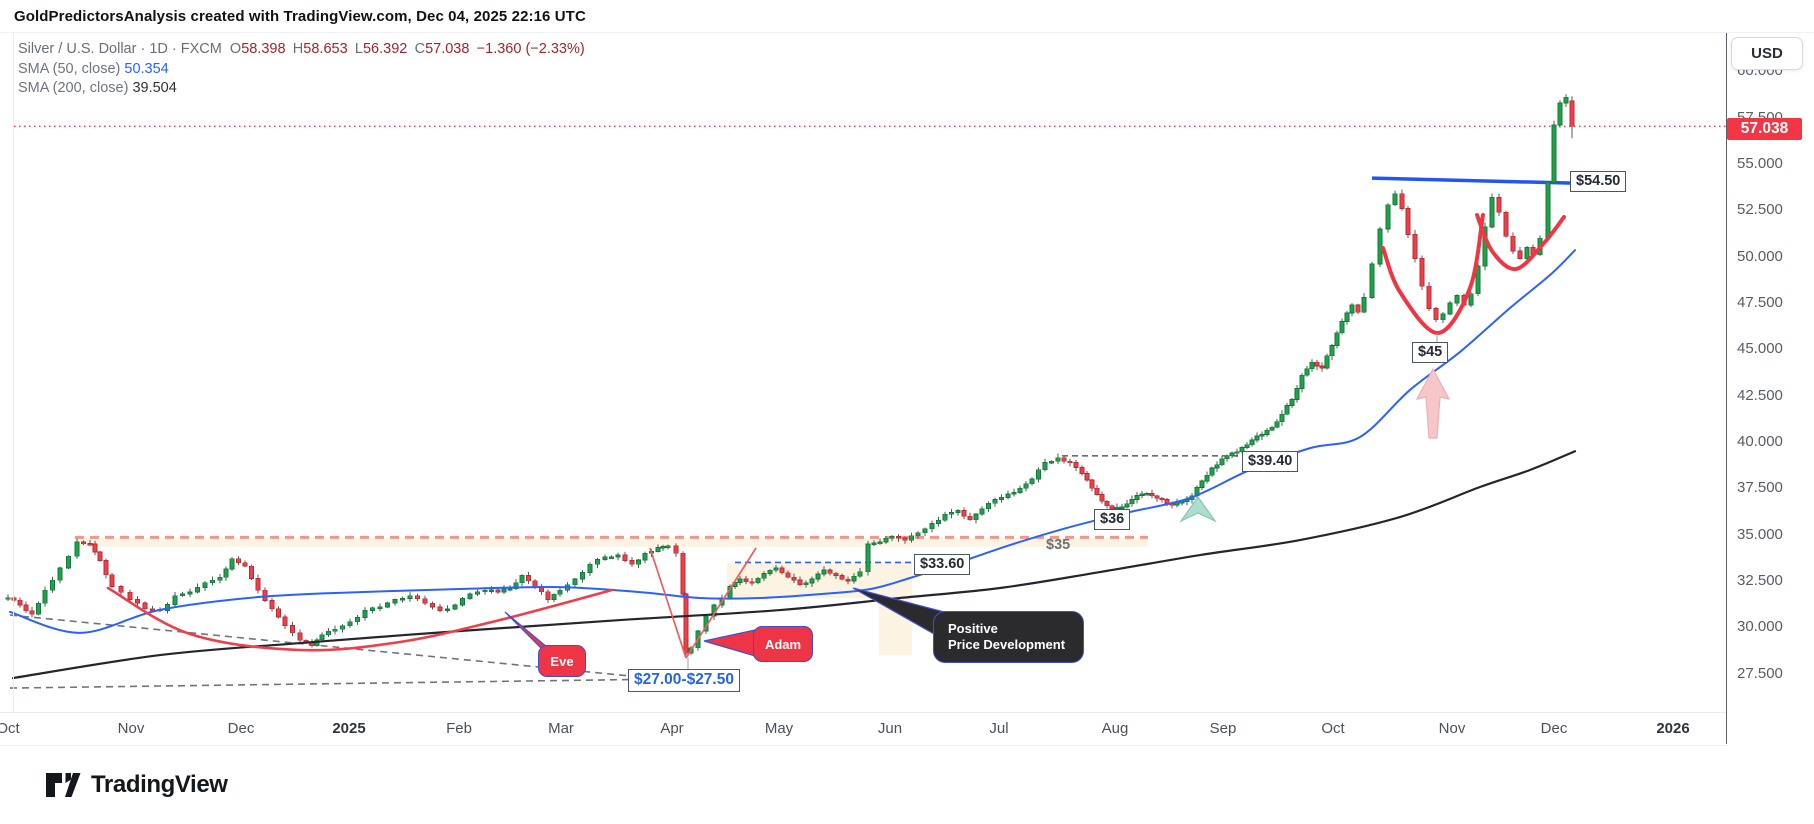 This screenshot has height=824, width=1814. I want to click on ohlc-key: H, so click(298, 49).